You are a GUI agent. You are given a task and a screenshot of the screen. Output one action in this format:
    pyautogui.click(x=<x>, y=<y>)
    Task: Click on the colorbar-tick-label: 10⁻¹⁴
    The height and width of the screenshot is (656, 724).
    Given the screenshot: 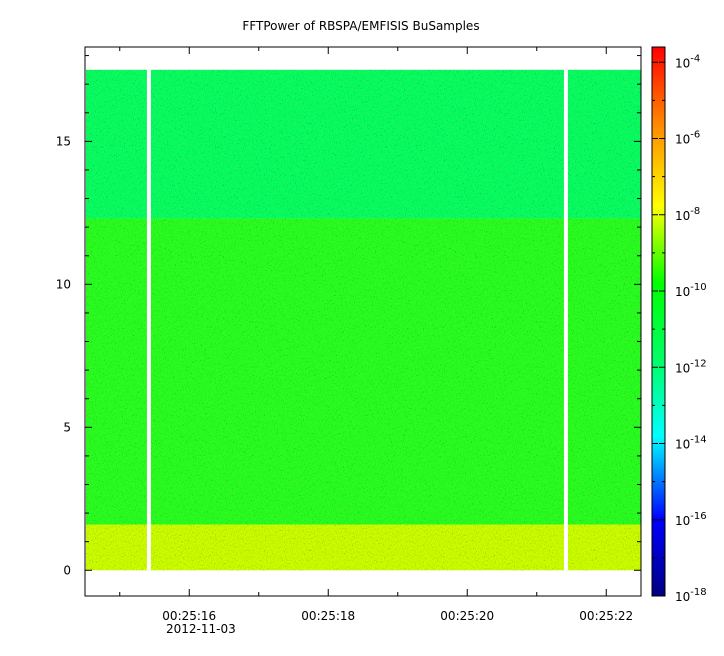 What is the action you would take?
    pyautogui.click(x=691, y=443)
    